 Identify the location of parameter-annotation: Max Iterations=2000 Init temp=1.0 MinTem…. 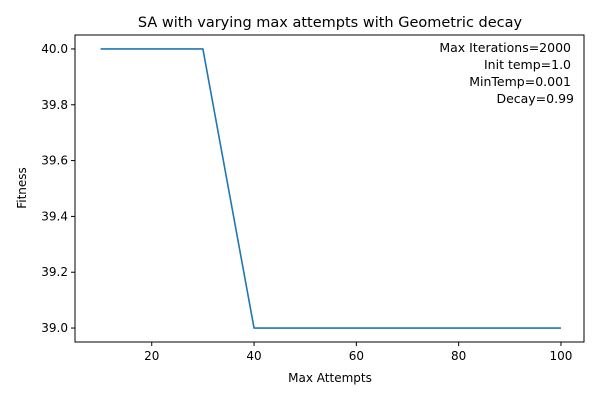
(506, 73).